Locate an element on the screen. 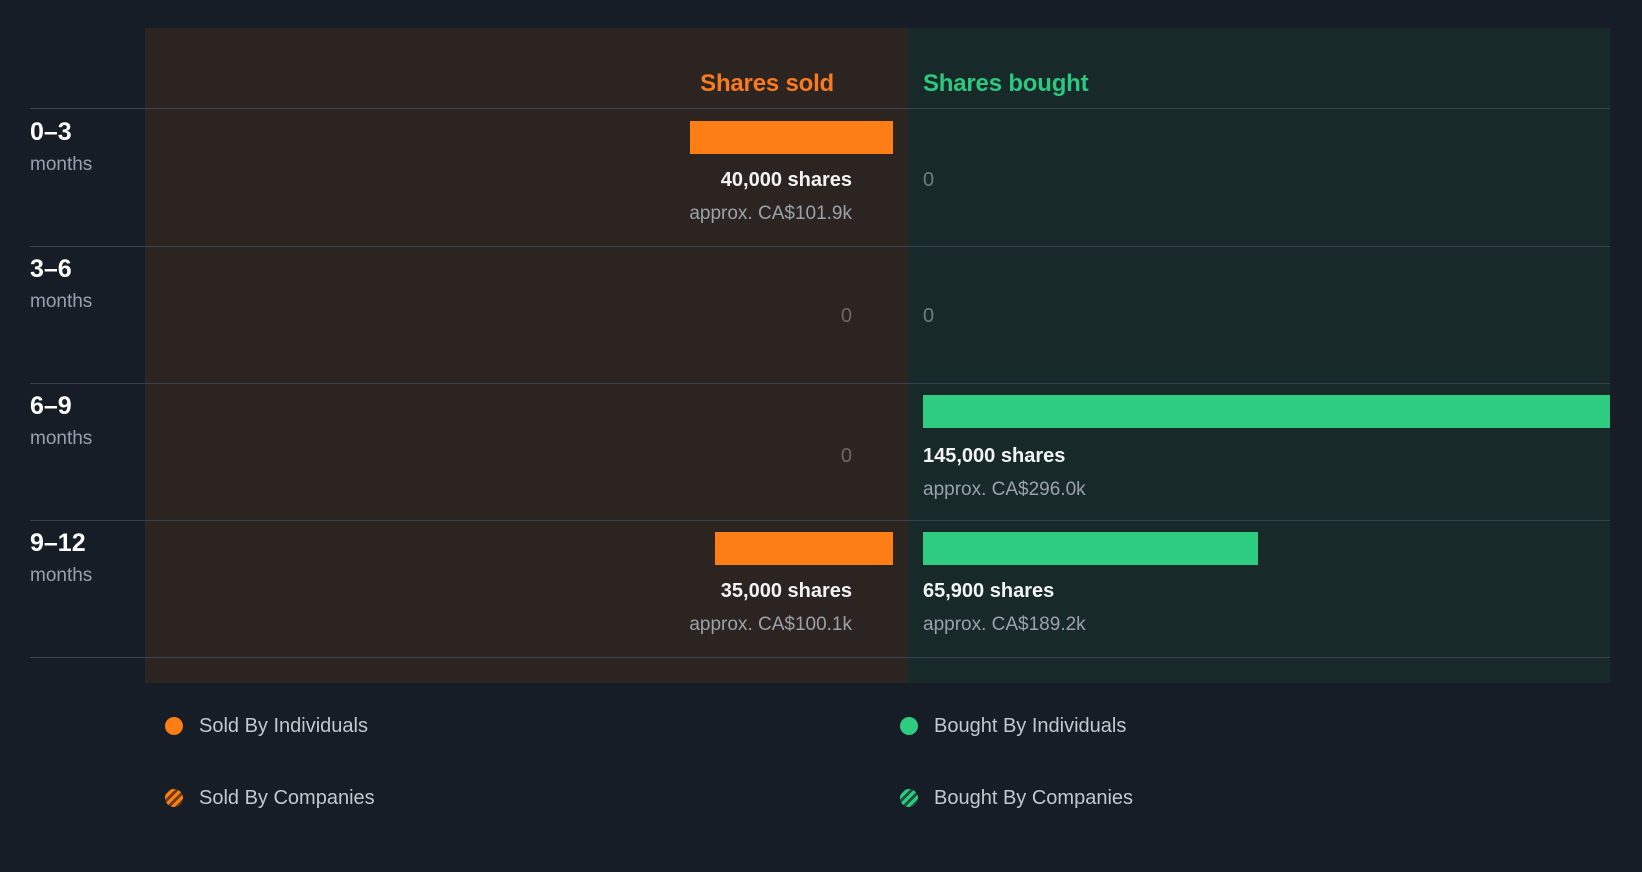 The height and width of the screenshot is (872, 1642). hatched-circle-green-icon is located at coordinates (909, 798).